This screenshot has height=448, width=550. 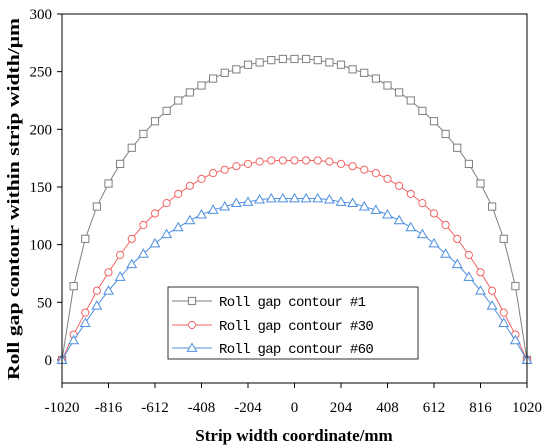 What do you see at coordinates (155, 408) in the screenshot?
I see `x-tick-label: -612` at bounding box center [155, 408].